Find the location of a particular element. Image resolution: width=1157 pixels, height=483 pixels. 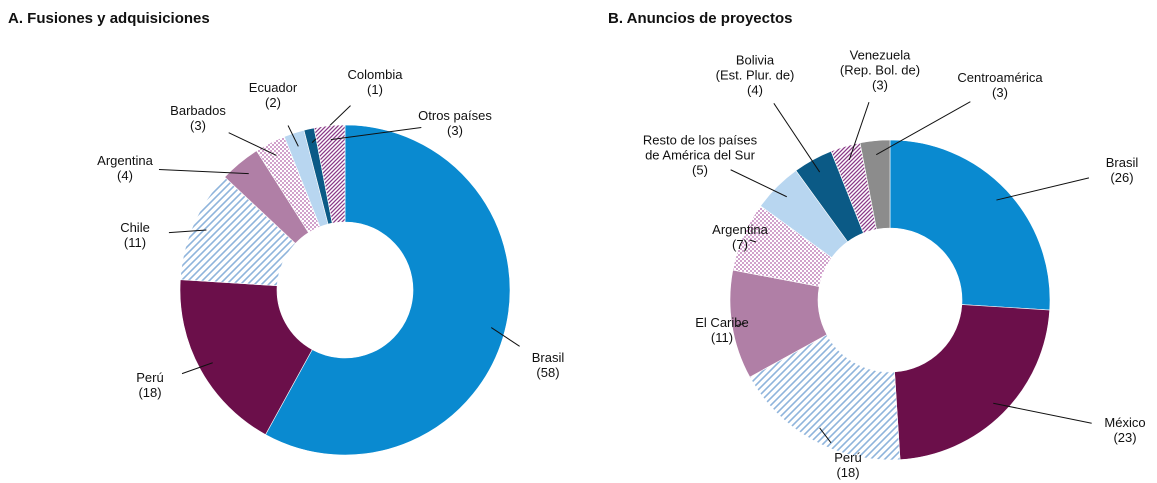

slice-label: Barbados (3) is located at coordinates (198, 118).